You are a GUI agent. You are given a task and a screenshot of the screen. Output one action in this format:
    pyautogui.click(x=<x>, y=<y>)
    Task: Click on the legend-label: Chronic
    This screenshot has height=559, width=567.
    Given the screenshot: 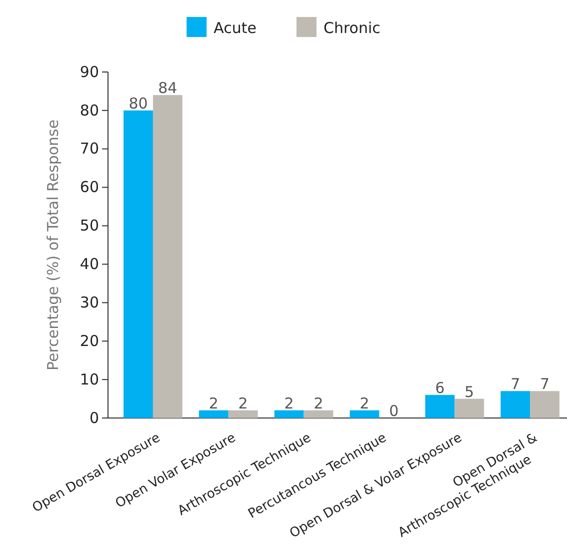 What is the action you would take?
    pyautogui.click(x=351, y=28)
    